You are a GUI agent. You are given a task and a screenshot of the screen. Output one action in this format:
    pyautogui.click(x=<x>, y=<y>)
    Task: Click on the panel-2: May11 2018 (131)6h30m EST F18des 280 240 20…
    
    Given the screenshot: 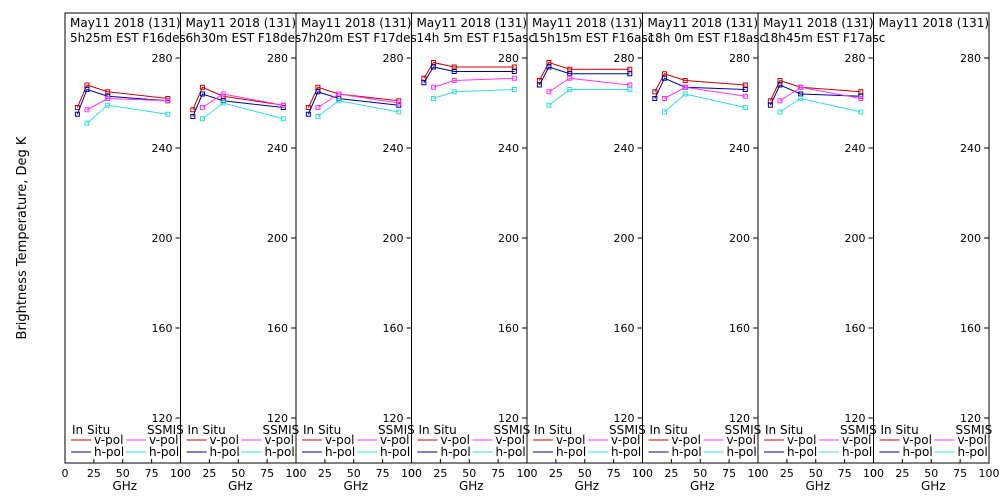 What is the action you would take?
    pyautogui.click(x=242, y=252)
    